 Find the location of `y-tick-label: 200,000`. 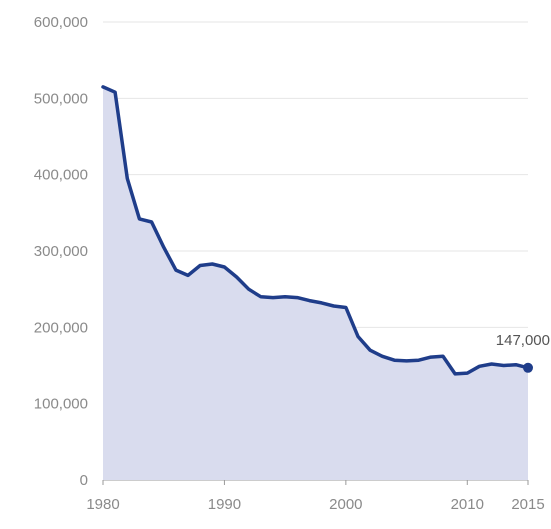

y-tick-label: 200,000 is located at coordinates (61, 327).